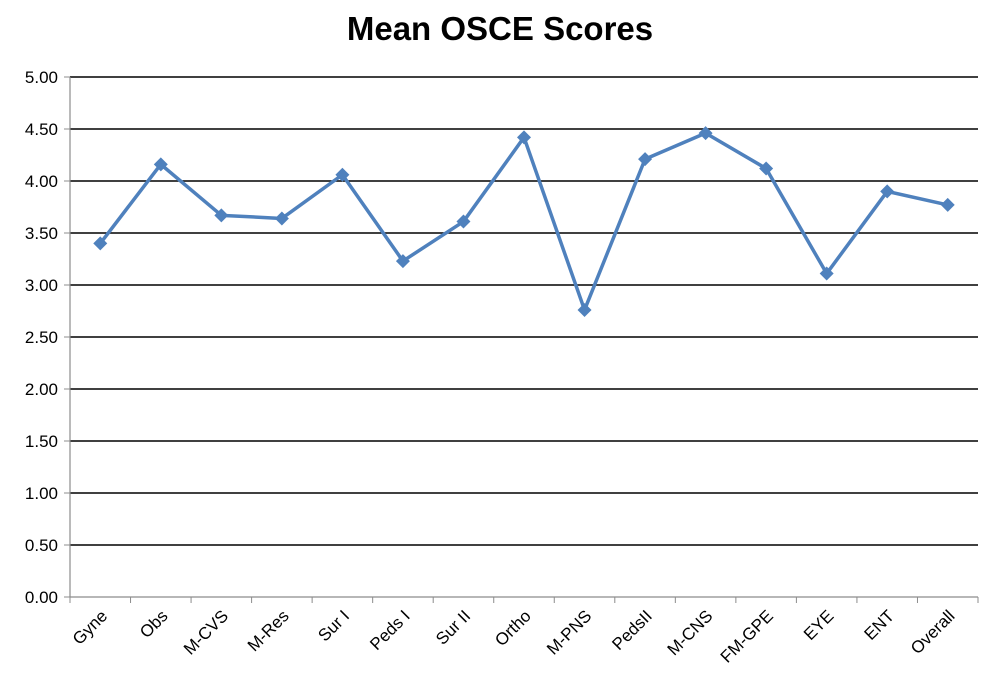 This screenshot has height=690, width=1000. Describe the element at coordinates (569, 632) in the screenshot. I see `x-tick-label: M-PNS` at that location.